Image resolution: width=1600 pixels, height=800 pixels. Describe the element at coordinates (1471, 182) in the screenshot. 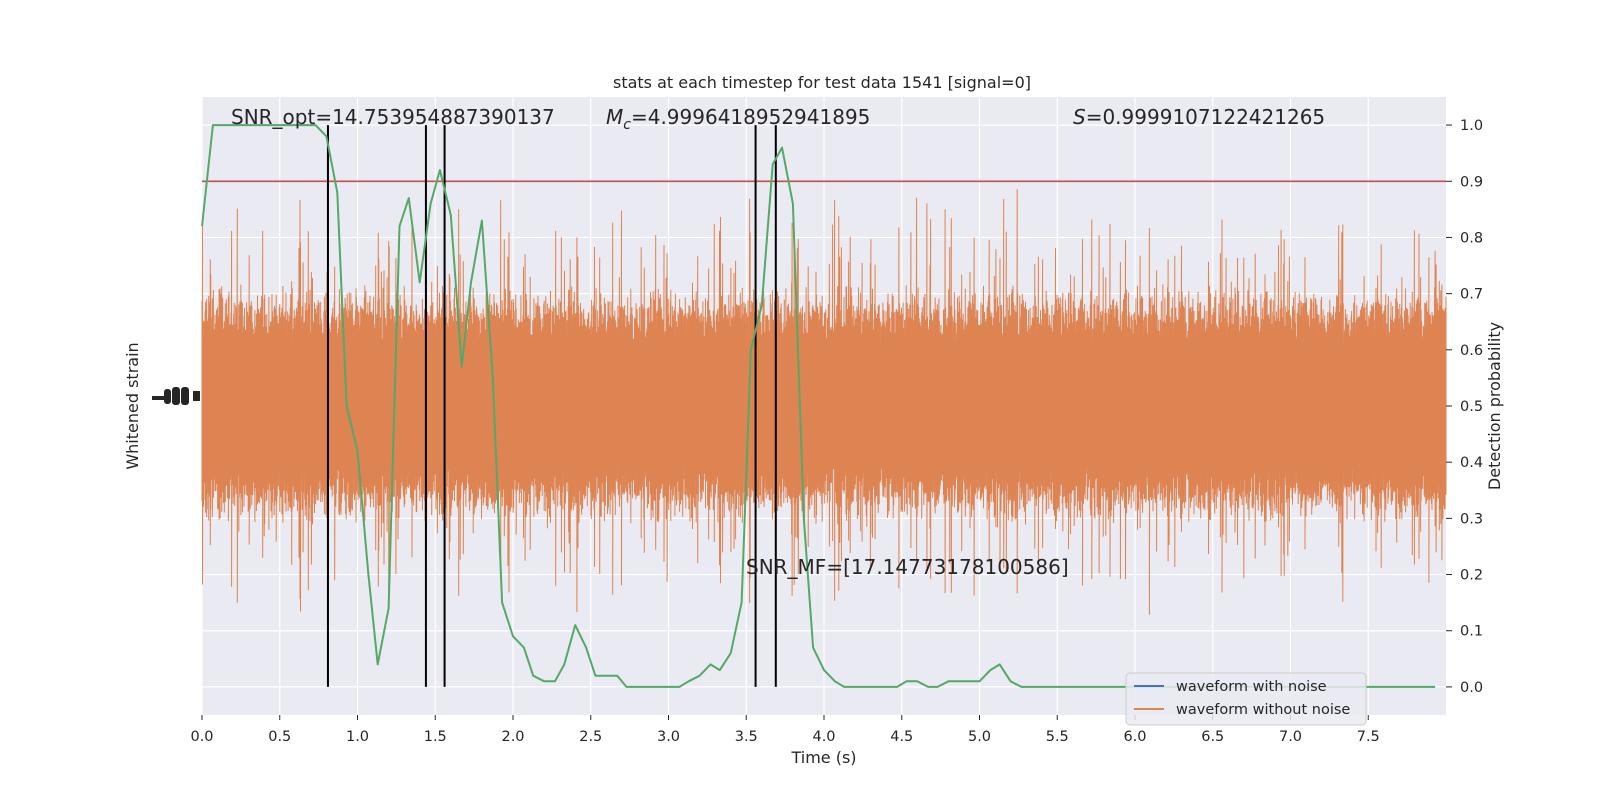

I see `y-tick-label: 0.9` at that location.